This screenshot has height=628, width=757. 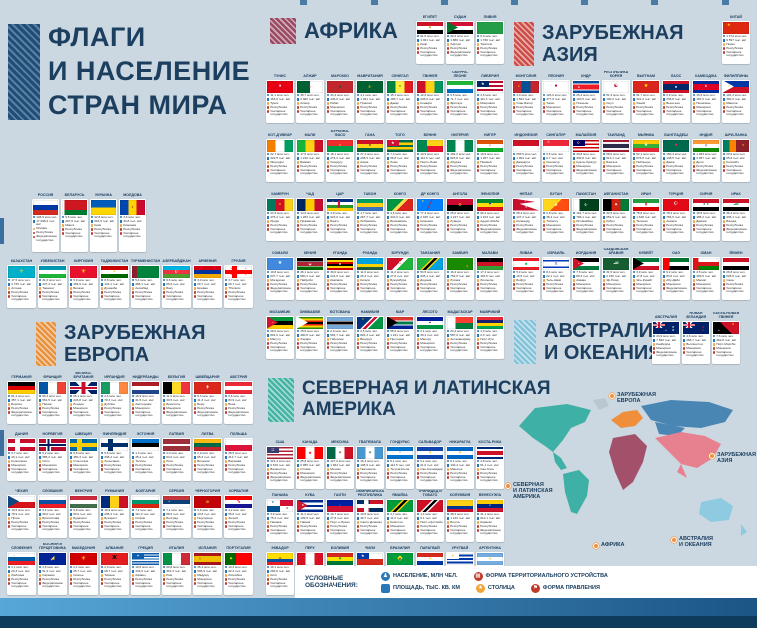 What do you see at coordinates (671, 220) in the screenshot?
I see `stat-value: Анкара` at bounding box center [671, 220].